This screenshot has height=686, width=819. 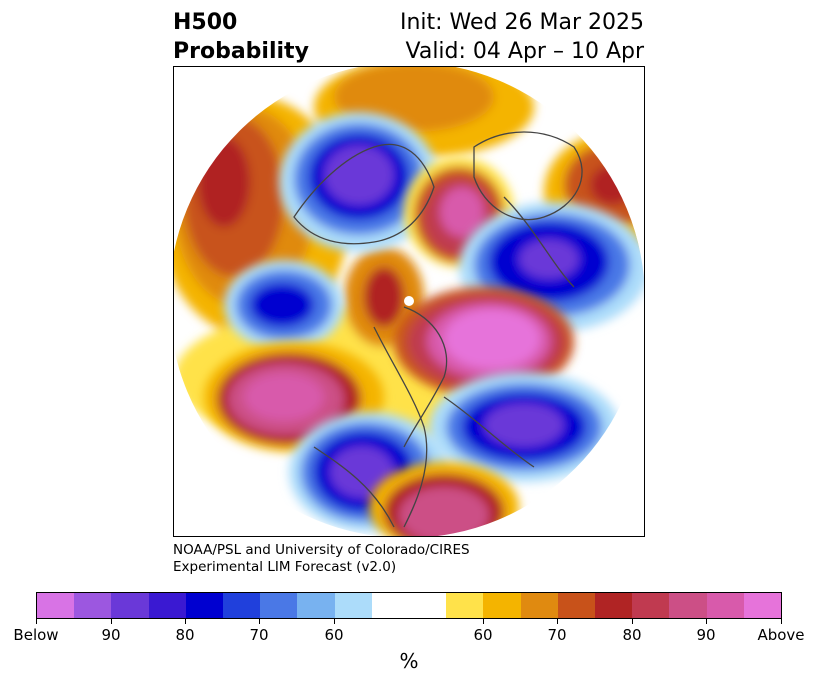 I want to click on colorbar-unit: %, so click(x=409, y=661).